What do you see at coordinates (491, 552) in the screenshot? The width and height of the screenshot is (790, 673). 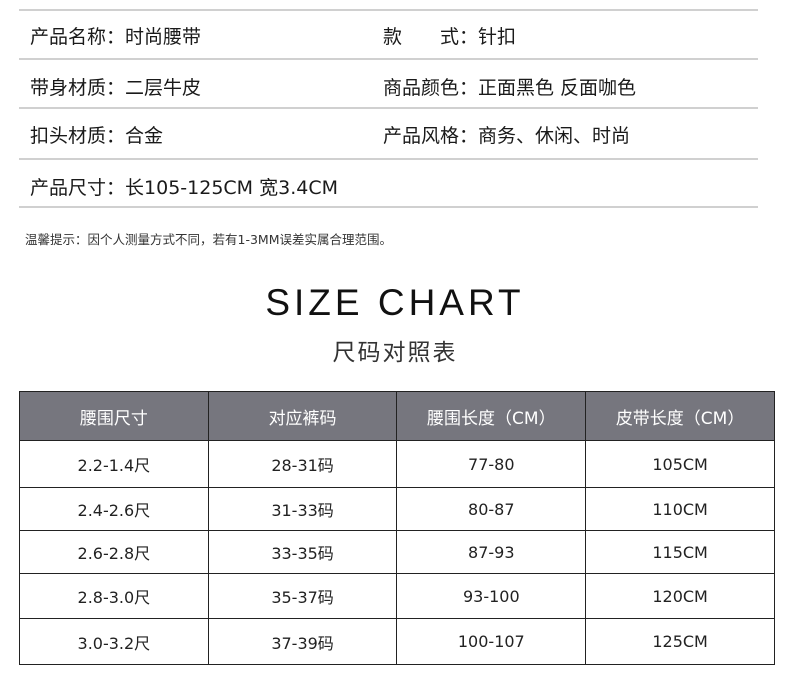 I see `table-cell: 87-93` at bounding box center [491, 552].